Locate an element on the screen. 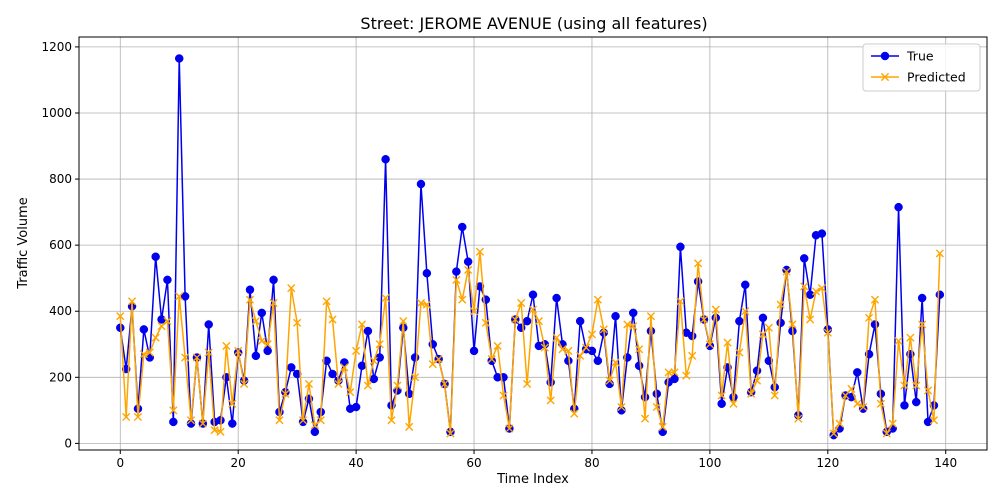  legend-entry: True is located at coordinates (902, 56).